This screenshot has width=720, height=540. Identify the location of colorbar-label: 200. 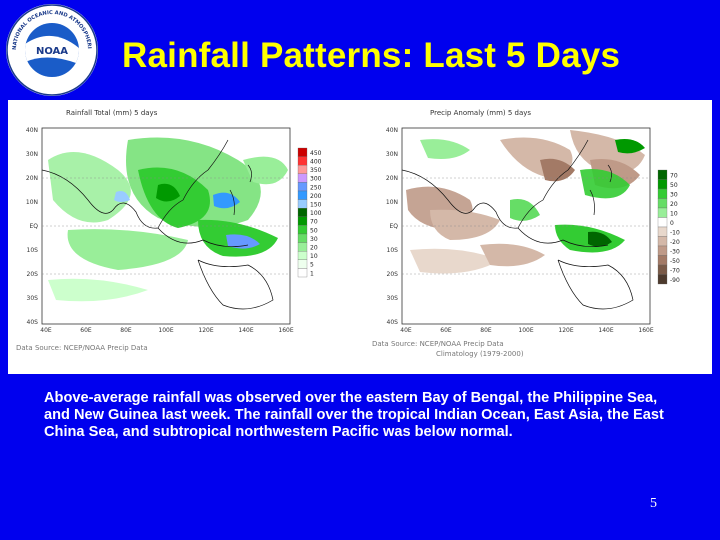
(316, 196).